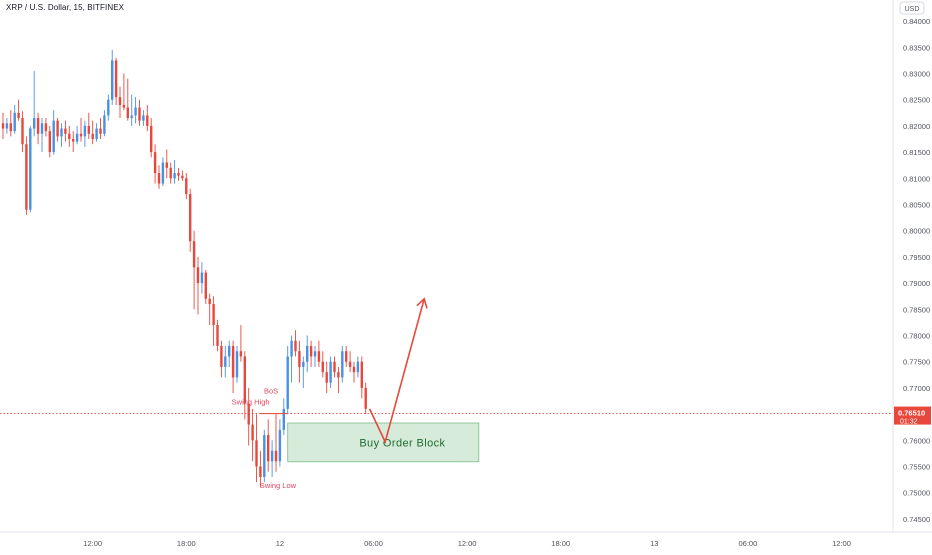  I want to click on current-price-label: 0.76510, so click(911, 413).